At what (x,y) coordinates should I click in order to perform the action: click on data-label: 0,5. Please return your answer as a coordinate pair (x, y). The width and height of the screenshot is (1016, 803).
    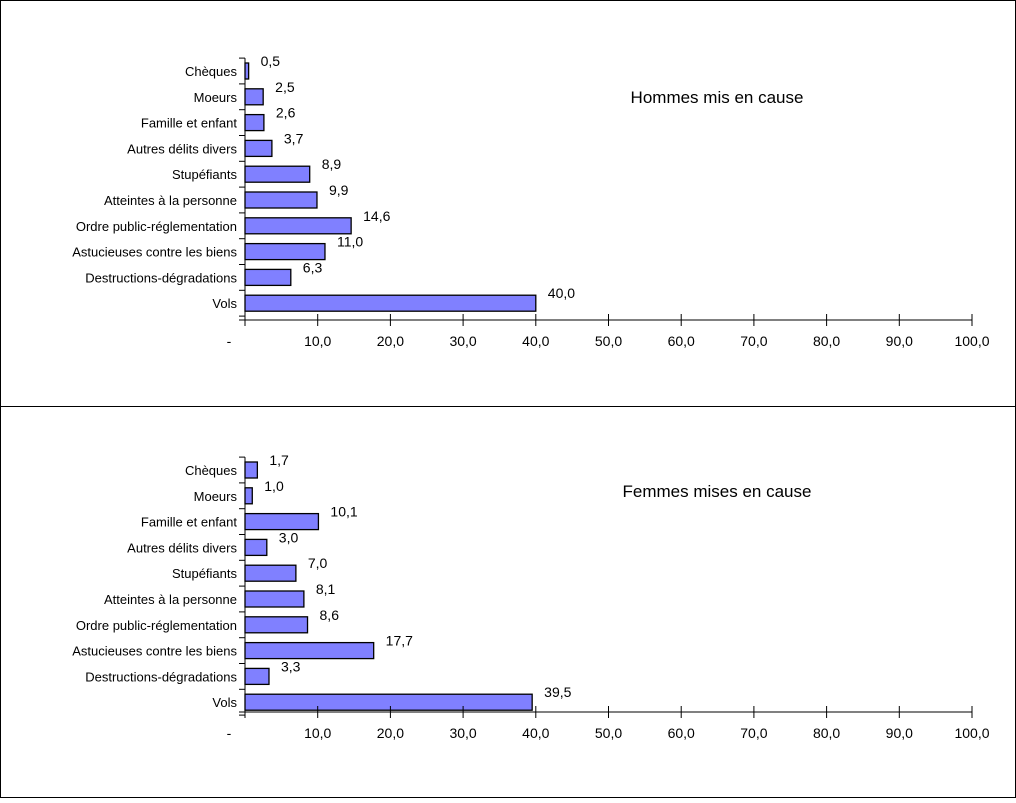
    Looking at the image, I should click on (271, 61).